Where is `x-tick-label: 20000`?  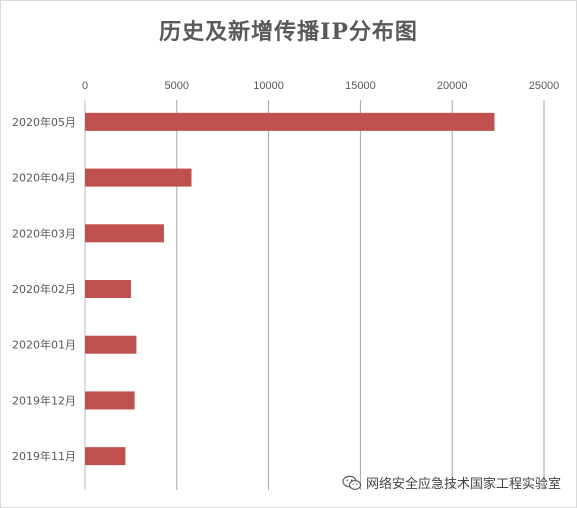 x-tick-label: 20000 is located at coordinates (452, 86).